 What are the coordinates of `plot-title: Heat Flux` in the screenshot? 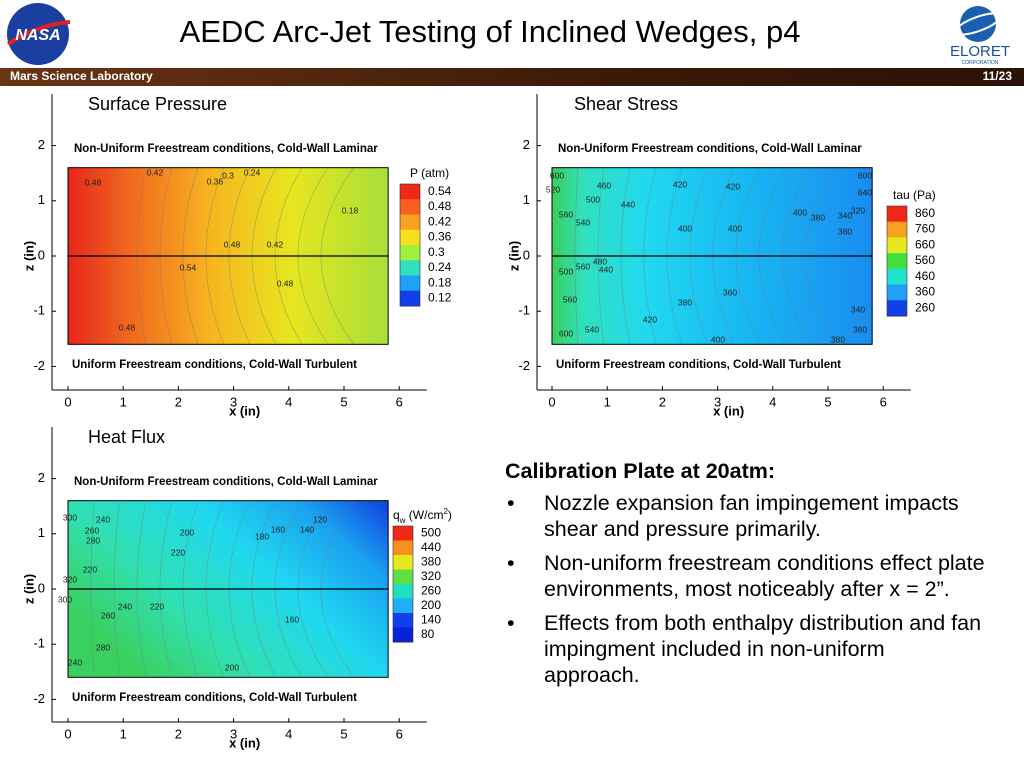 It's located at (126, 437).